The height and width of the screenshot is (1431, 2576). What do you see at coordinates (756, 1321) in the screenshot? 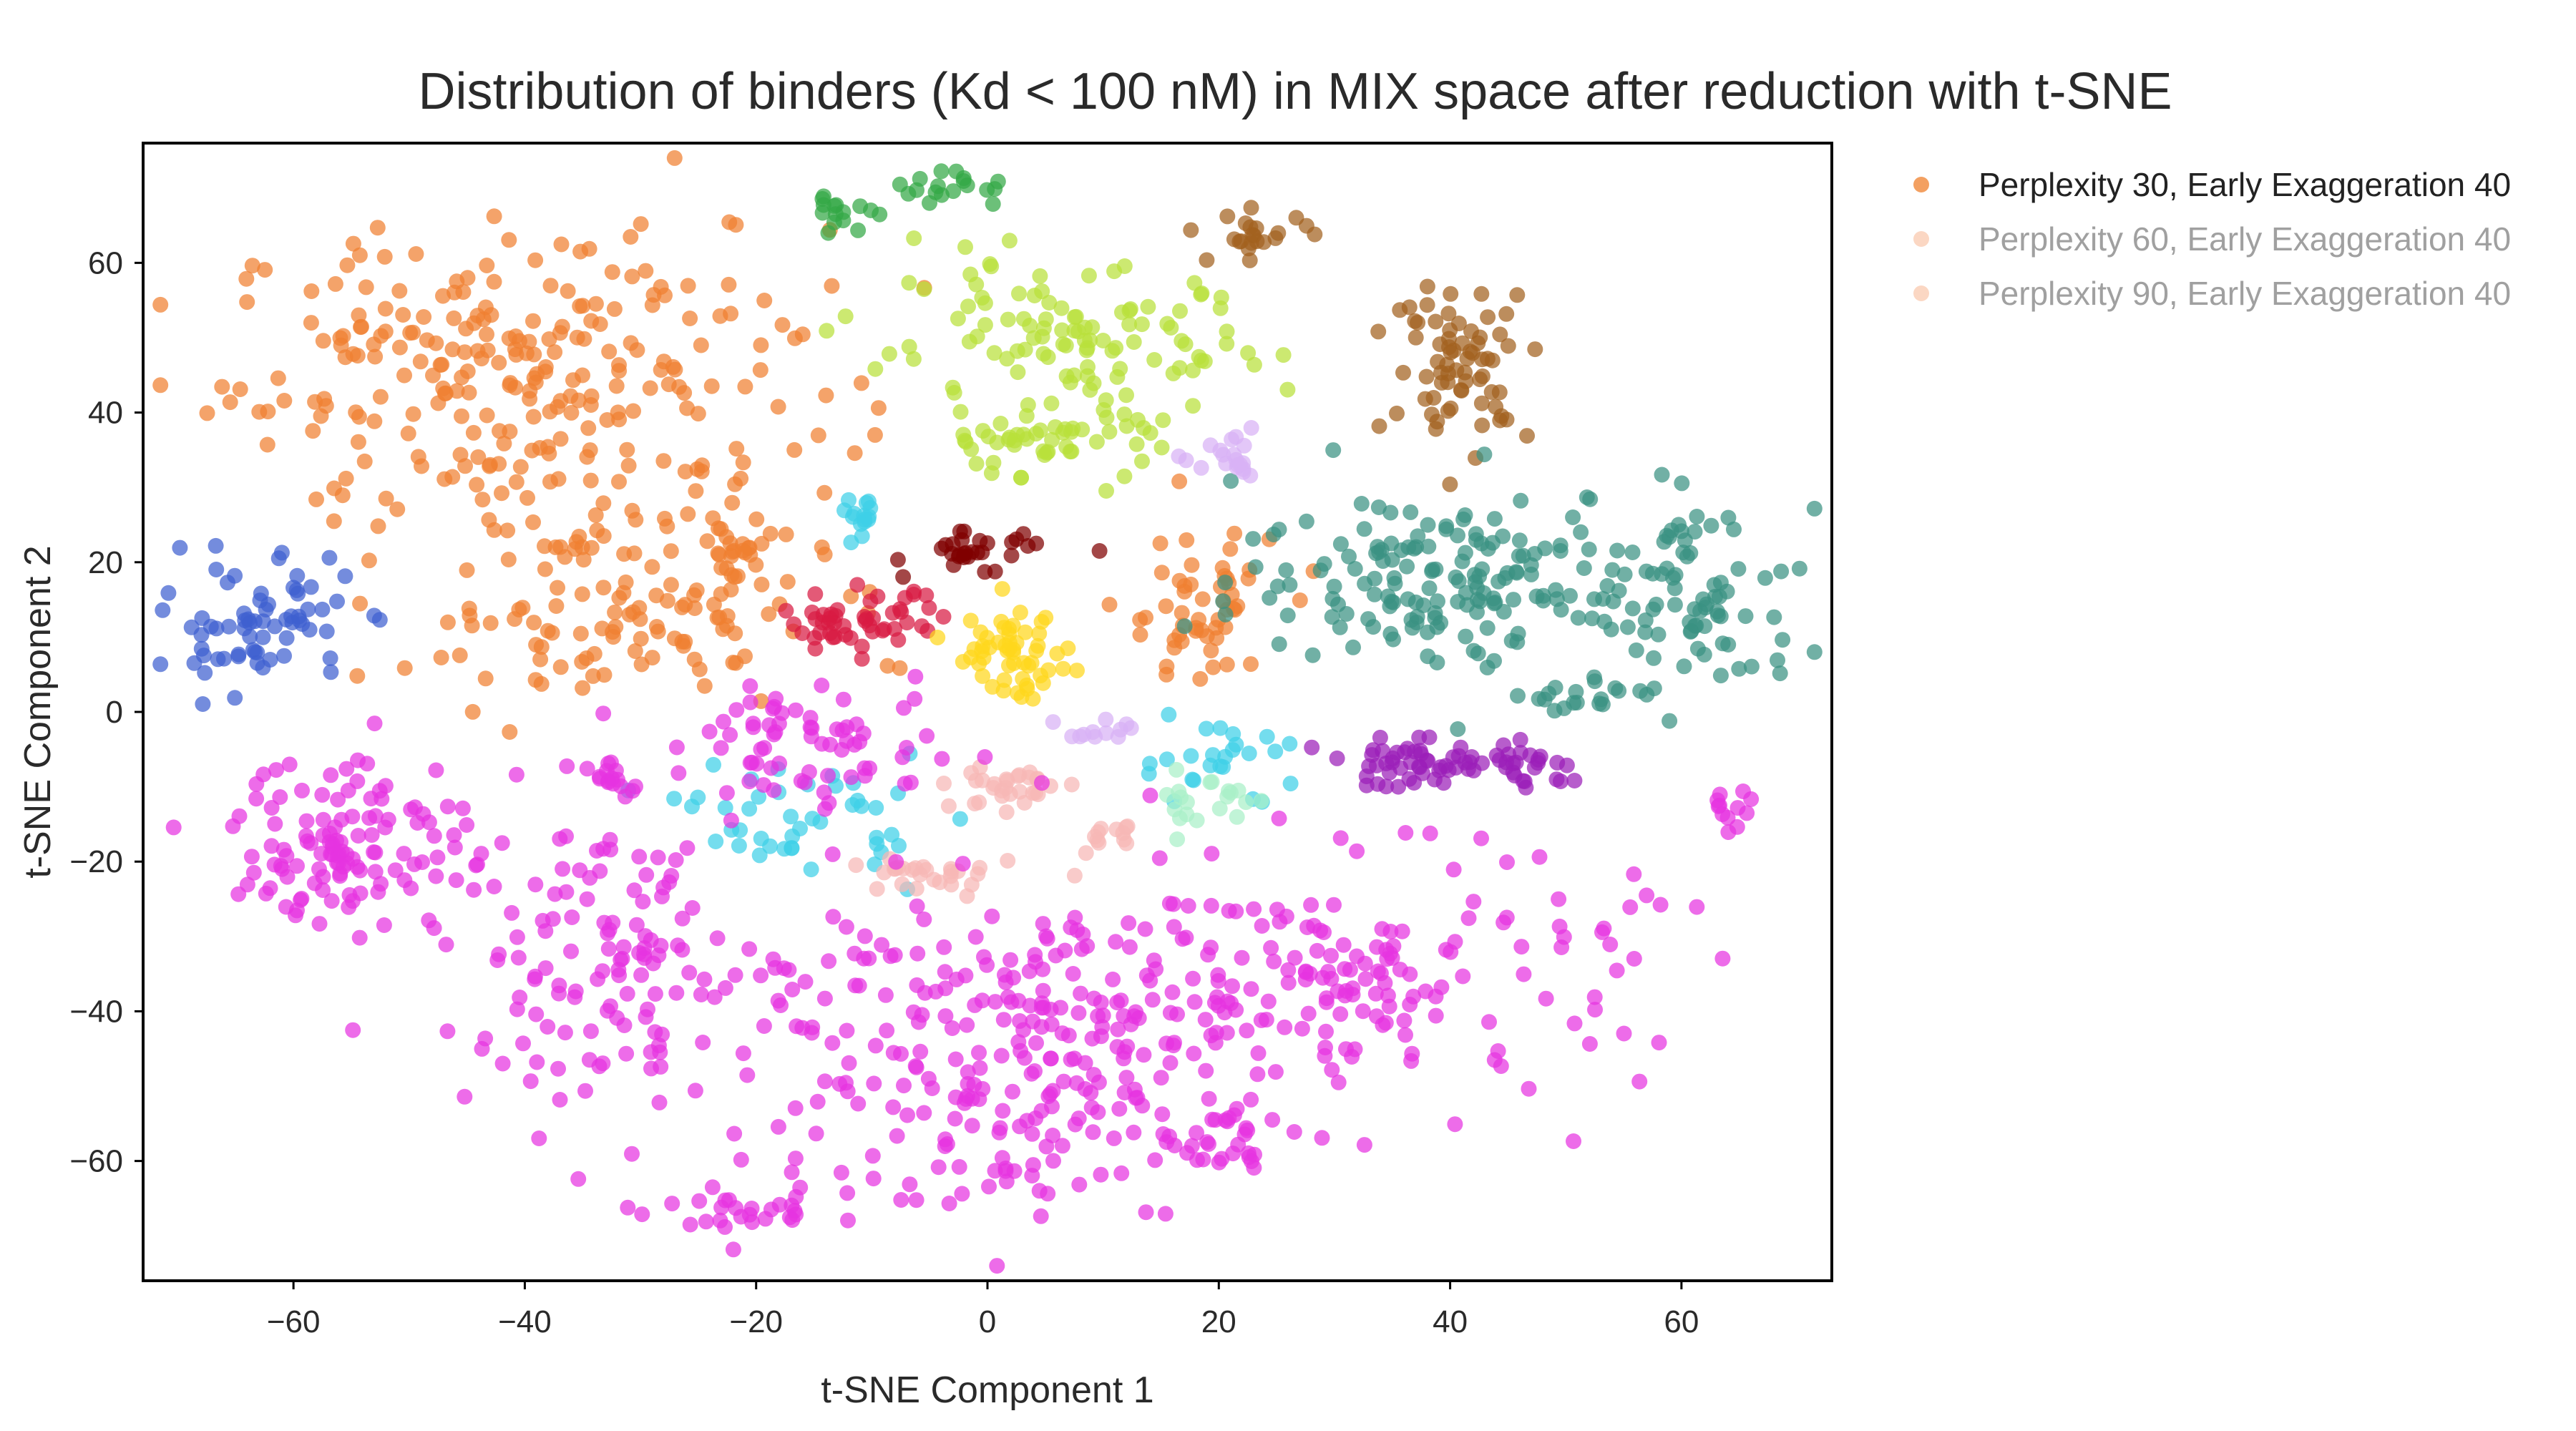
I see `x-tick-label: −20` at bounding box center [756, 1321].